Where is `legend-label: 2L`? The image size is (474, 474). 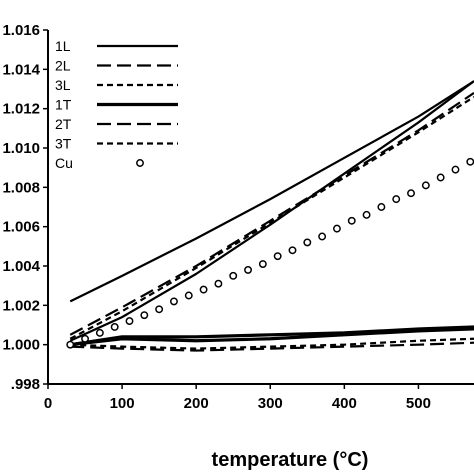
legend-label: 2L is located at coordinates (63, 66).